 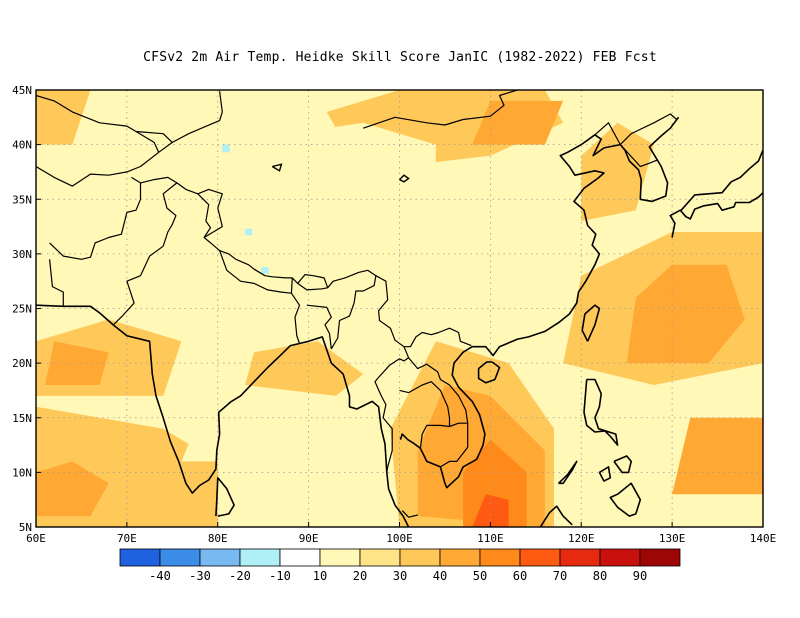 I want to click on lon-tick-labels: 60E 70E 80E 90E 100E 110E 120E 130E 140E, so click(x=401, y=533).